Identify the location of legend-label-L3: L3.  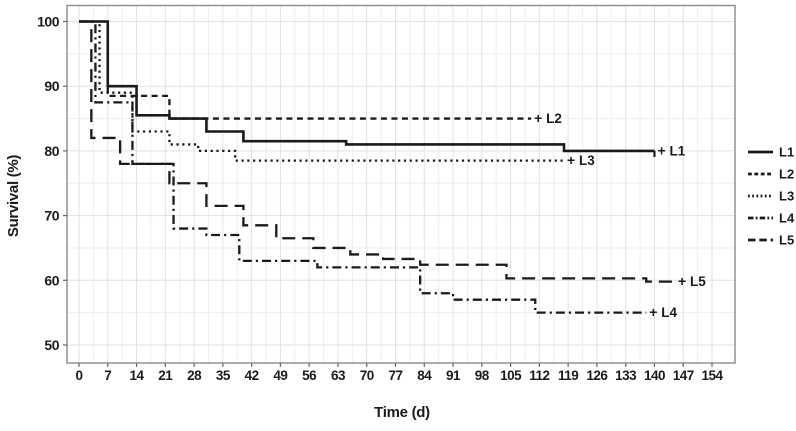
(786, 196).